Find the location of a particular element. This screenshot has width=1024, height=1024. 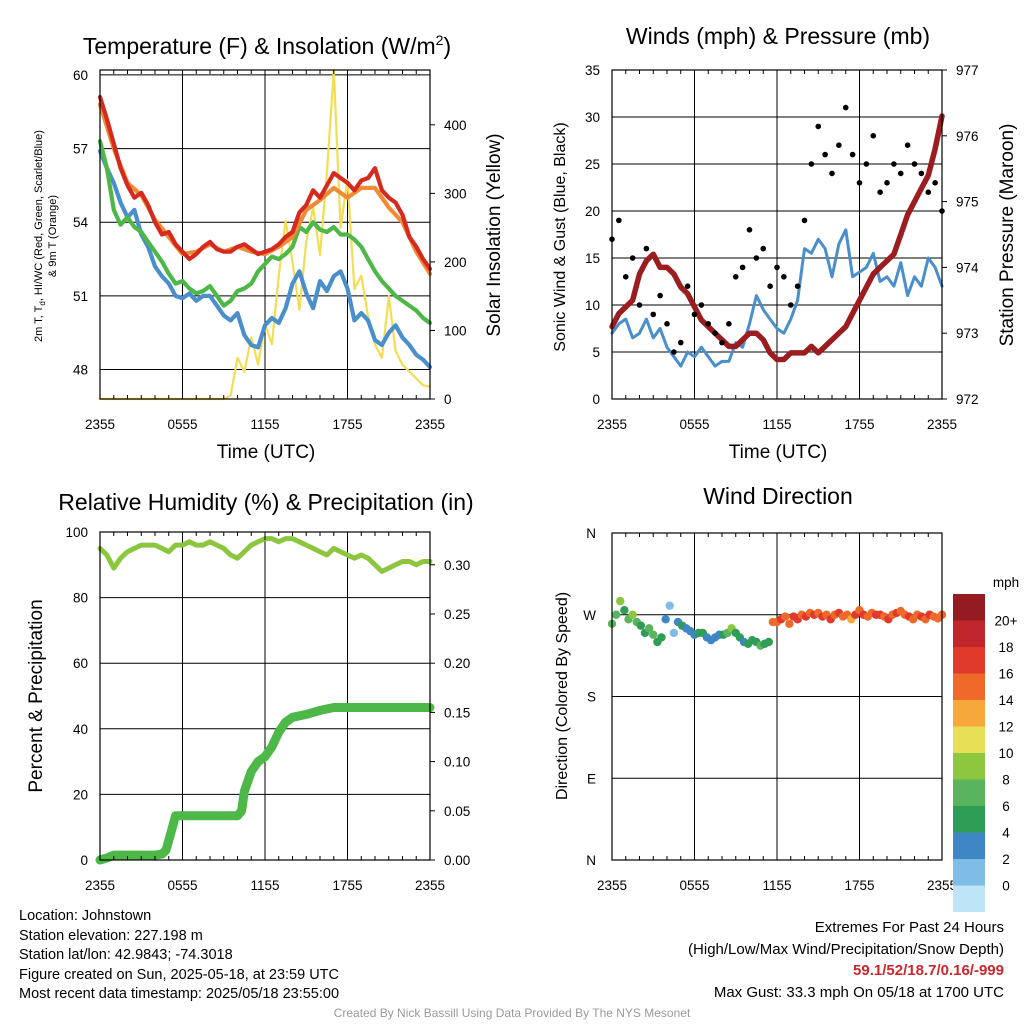

y-tick-label: 30 is located at coordinates (592, 117).